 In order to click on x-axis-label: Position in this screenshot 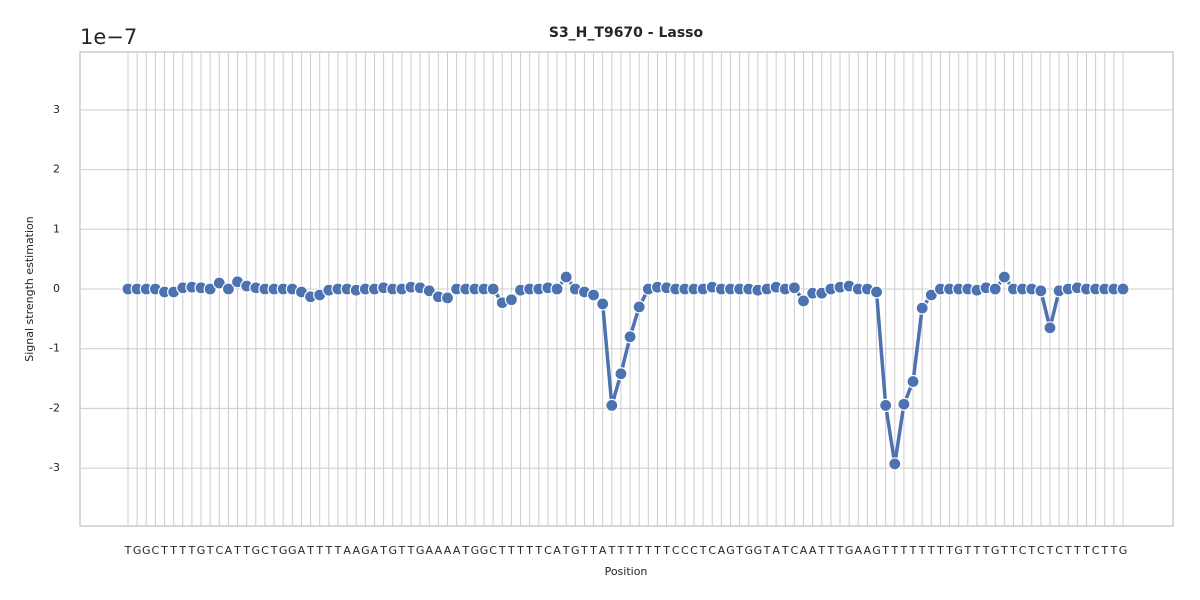, I will do `click(626, 571)`.